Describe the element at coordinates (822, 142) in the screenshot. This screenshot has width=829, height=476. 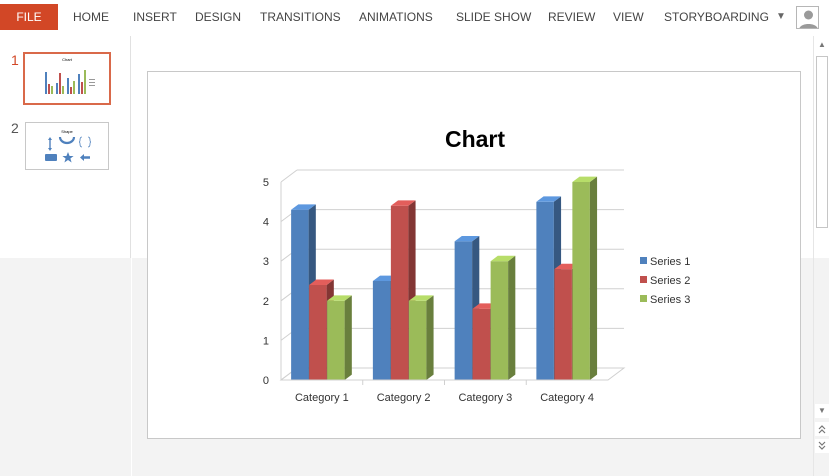
I see `scrollbar-thumb` at that location.